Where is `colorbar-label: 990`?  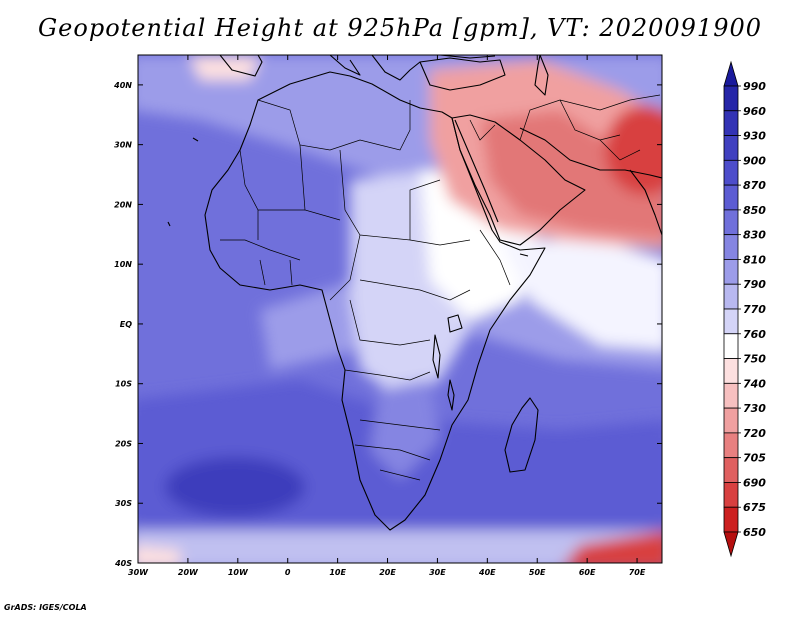
colorbar-label: 990 is located at coordinates (754, 86).